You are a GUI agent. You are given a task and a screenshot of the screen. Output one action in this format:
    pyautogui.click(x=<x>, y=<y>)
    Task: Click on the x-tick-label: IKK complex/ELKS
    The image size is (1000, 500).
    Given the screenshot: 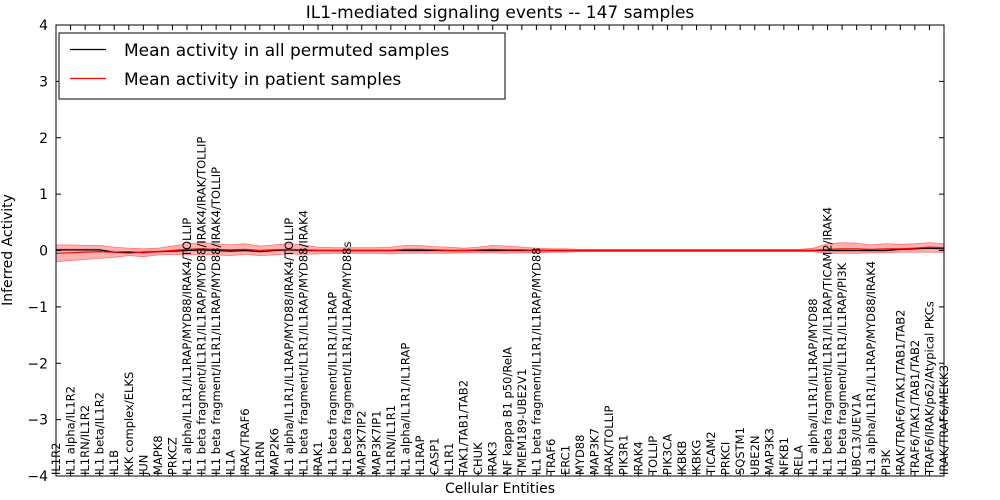 What is the action you would take?
    pyautogui.click(x=129, y=423)
    